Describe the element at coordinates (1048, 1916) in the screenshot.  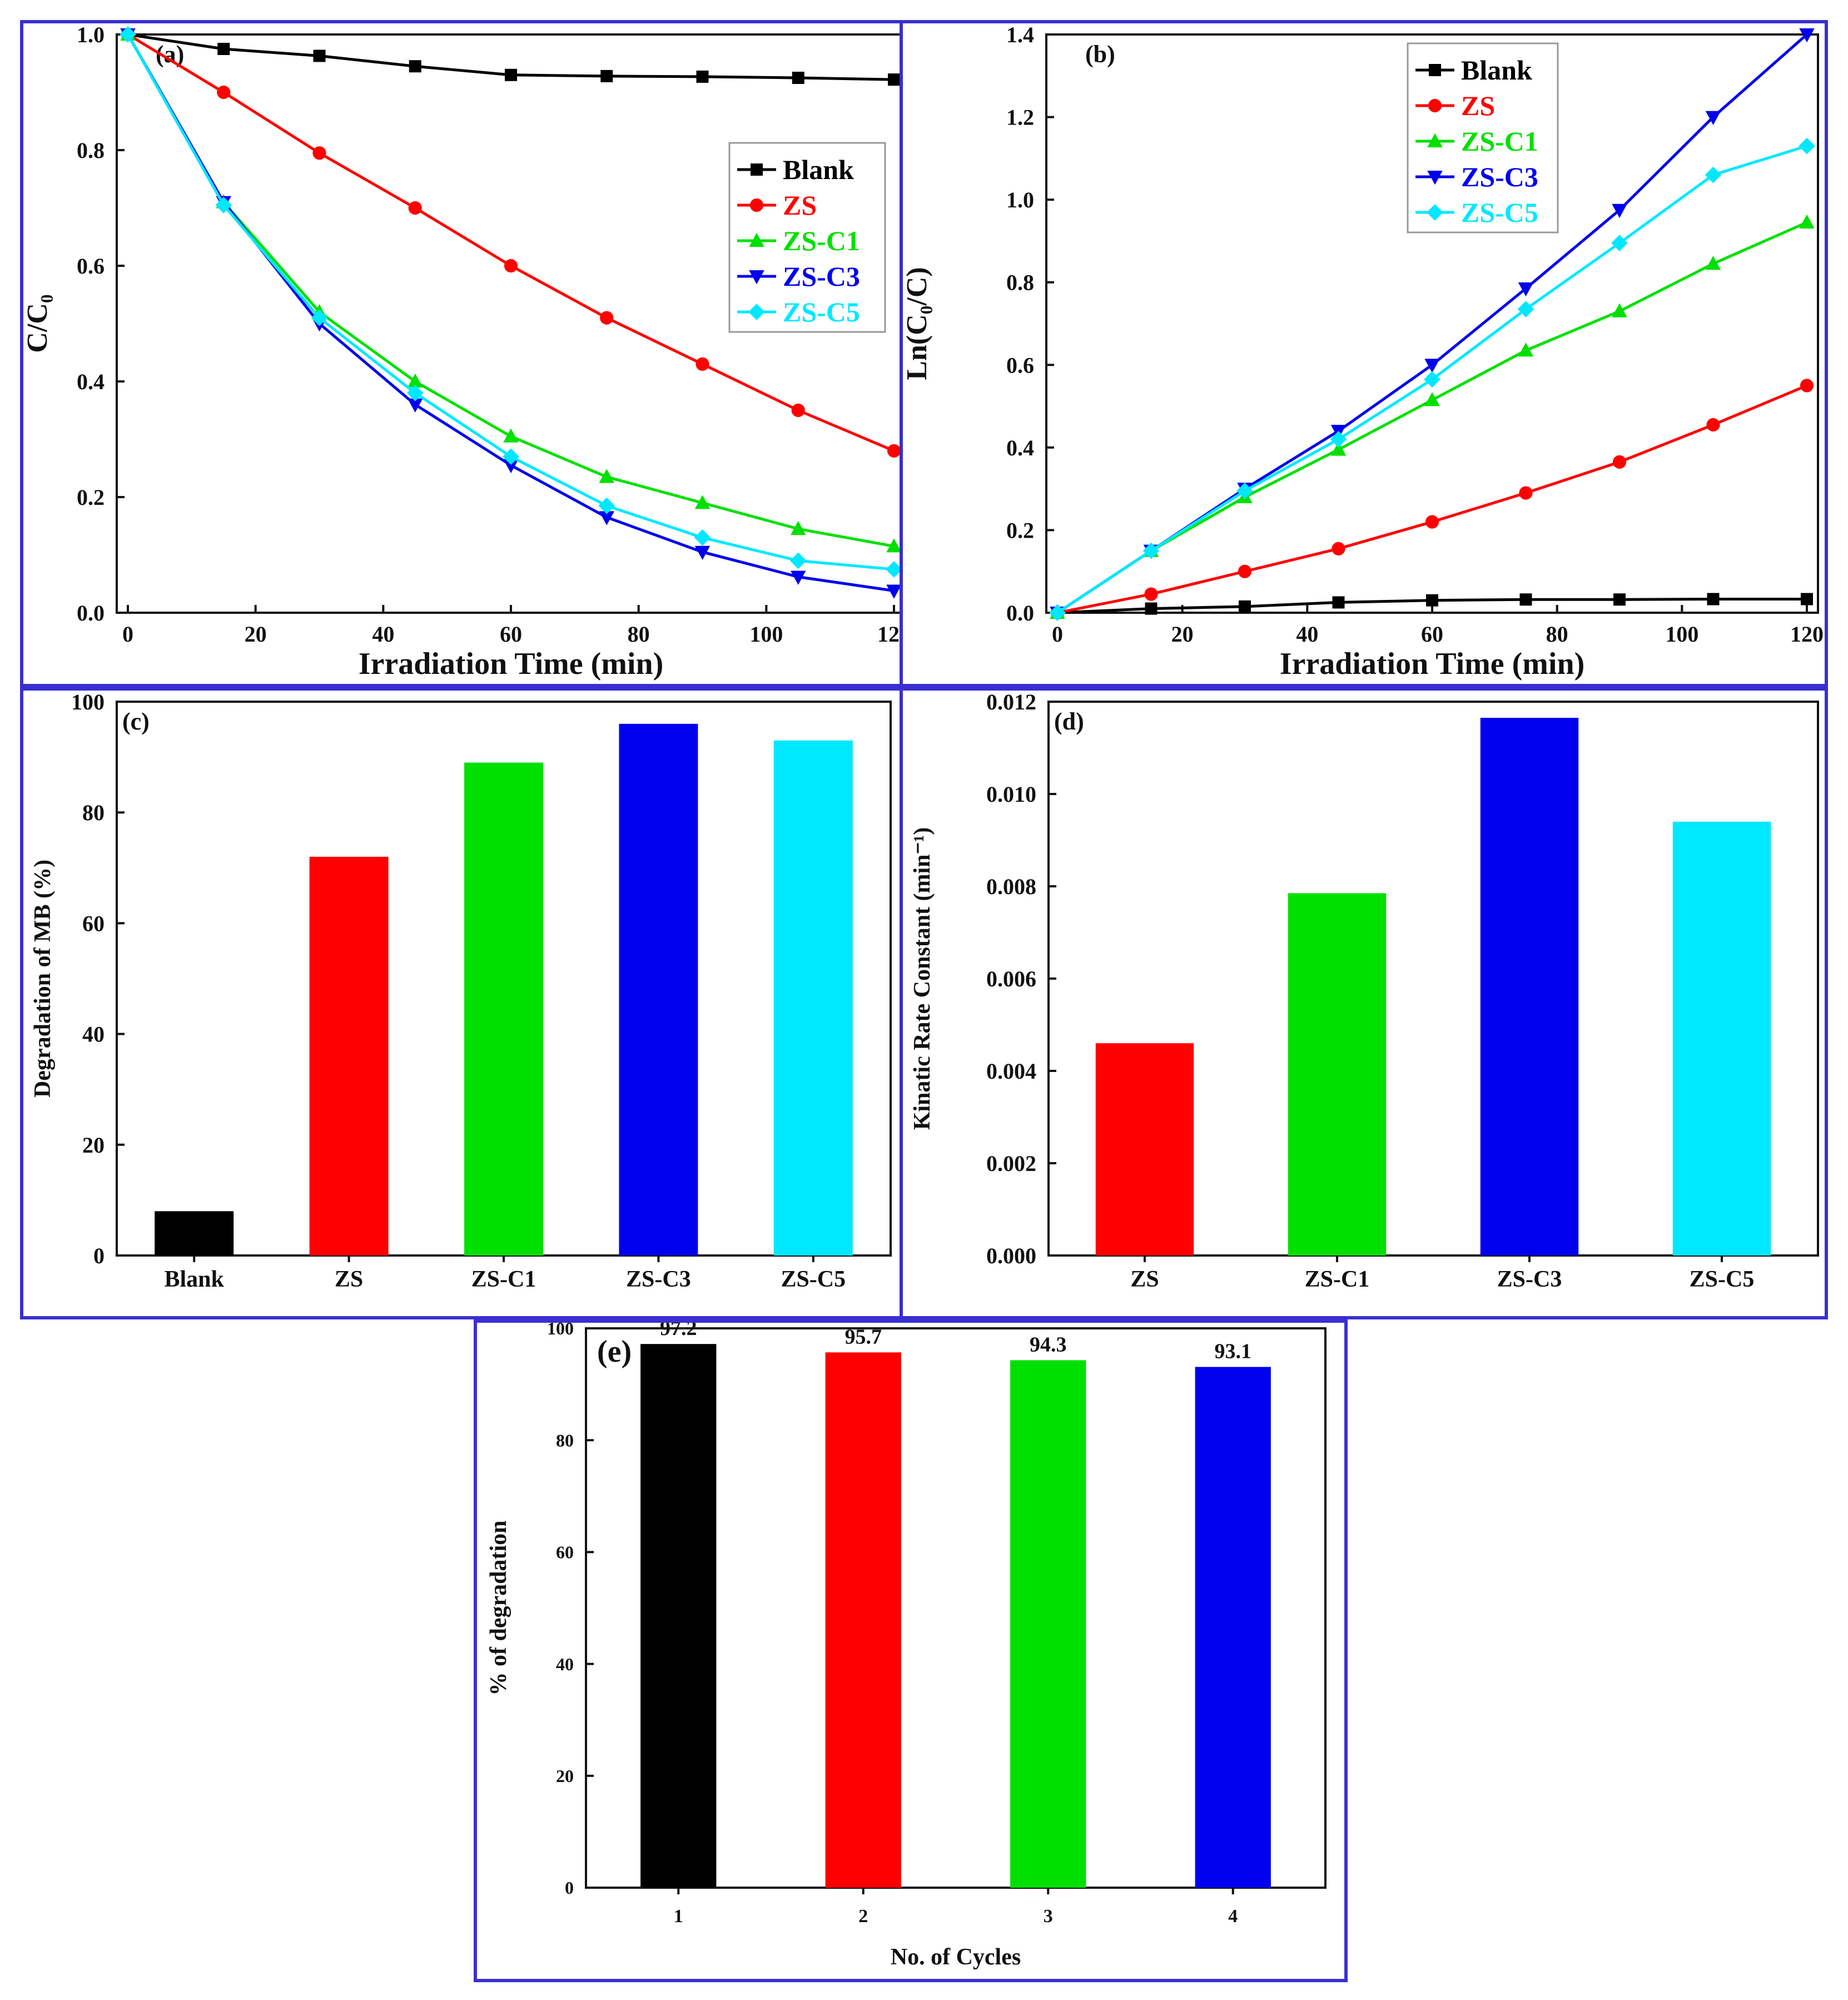
I see `x-tick-label: 3` at that location.